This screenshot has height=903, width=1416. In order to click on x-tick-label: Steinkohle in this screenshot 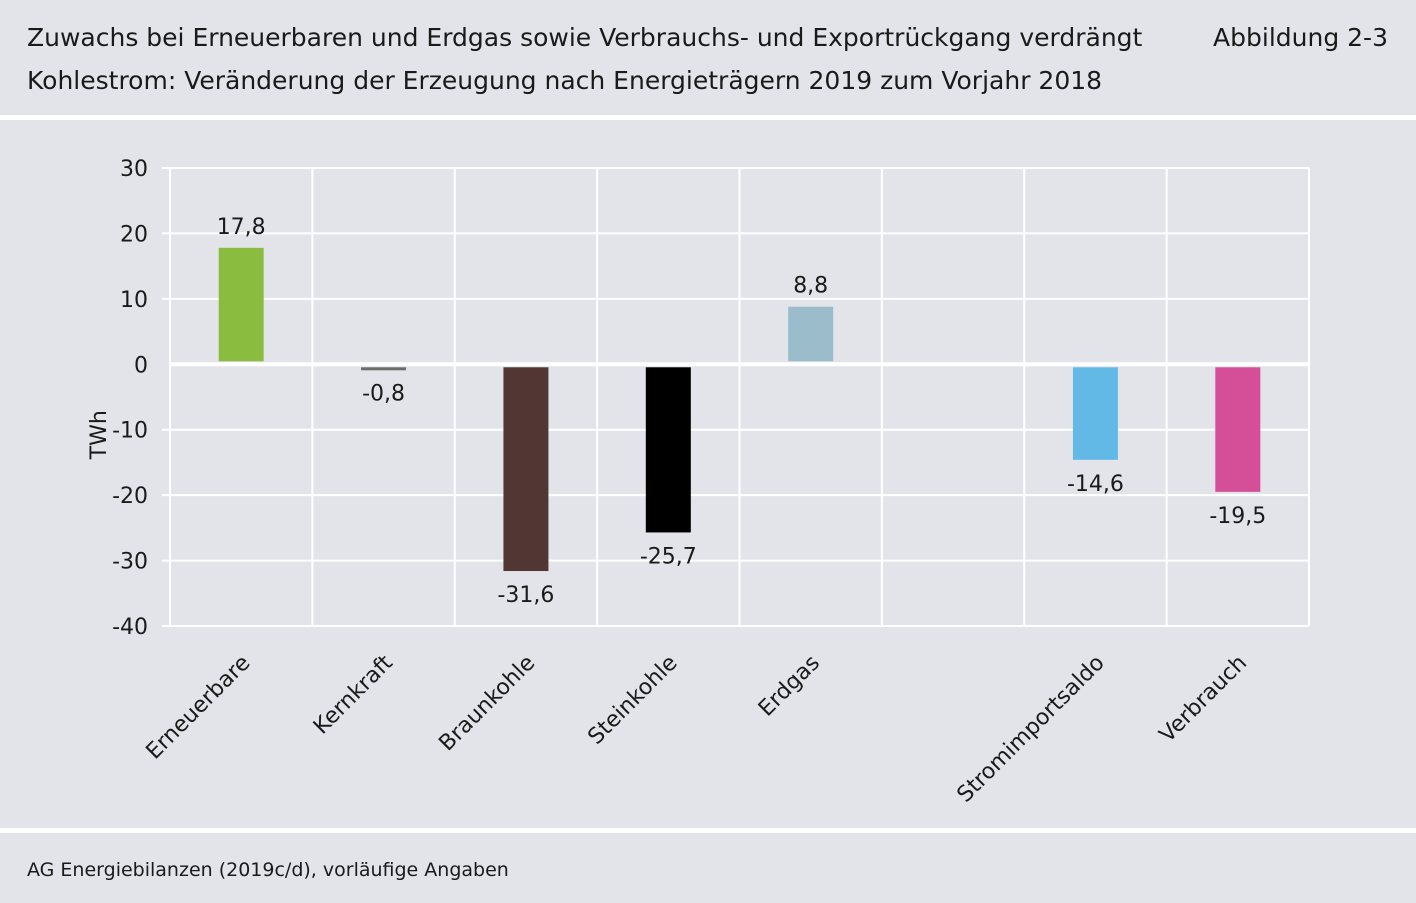, I will do `click(632, 700)`.